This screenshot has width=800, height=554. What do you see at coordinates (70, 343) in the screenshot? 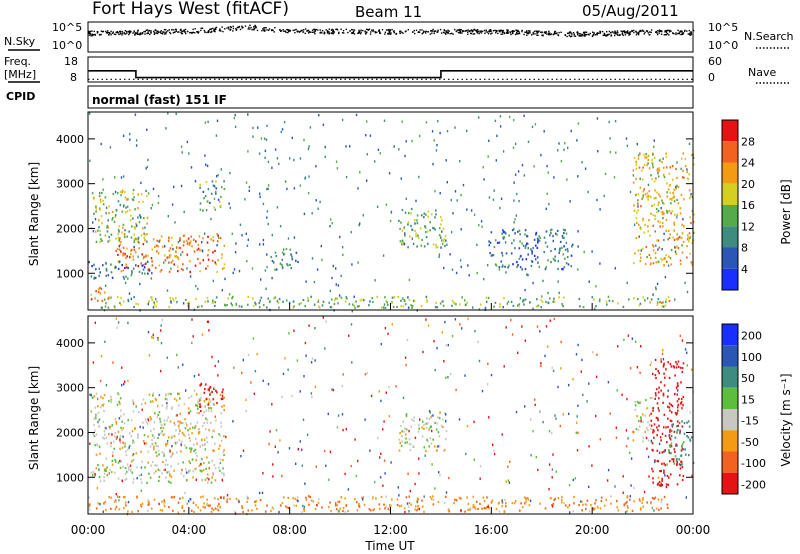
I see `velocity-ytick-label: 4000` at bounding box center [70, 343].